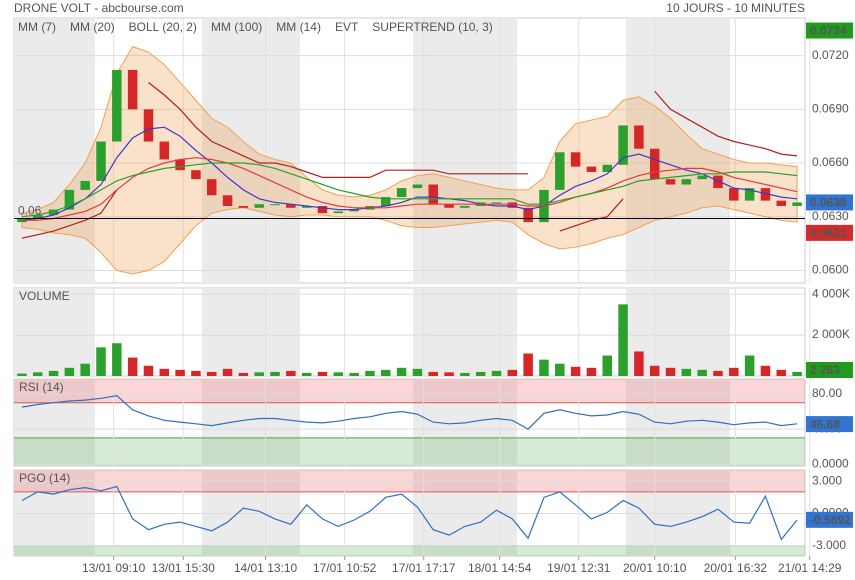  I want to click on y-tick-label: 4 000K, so click(831, 293).